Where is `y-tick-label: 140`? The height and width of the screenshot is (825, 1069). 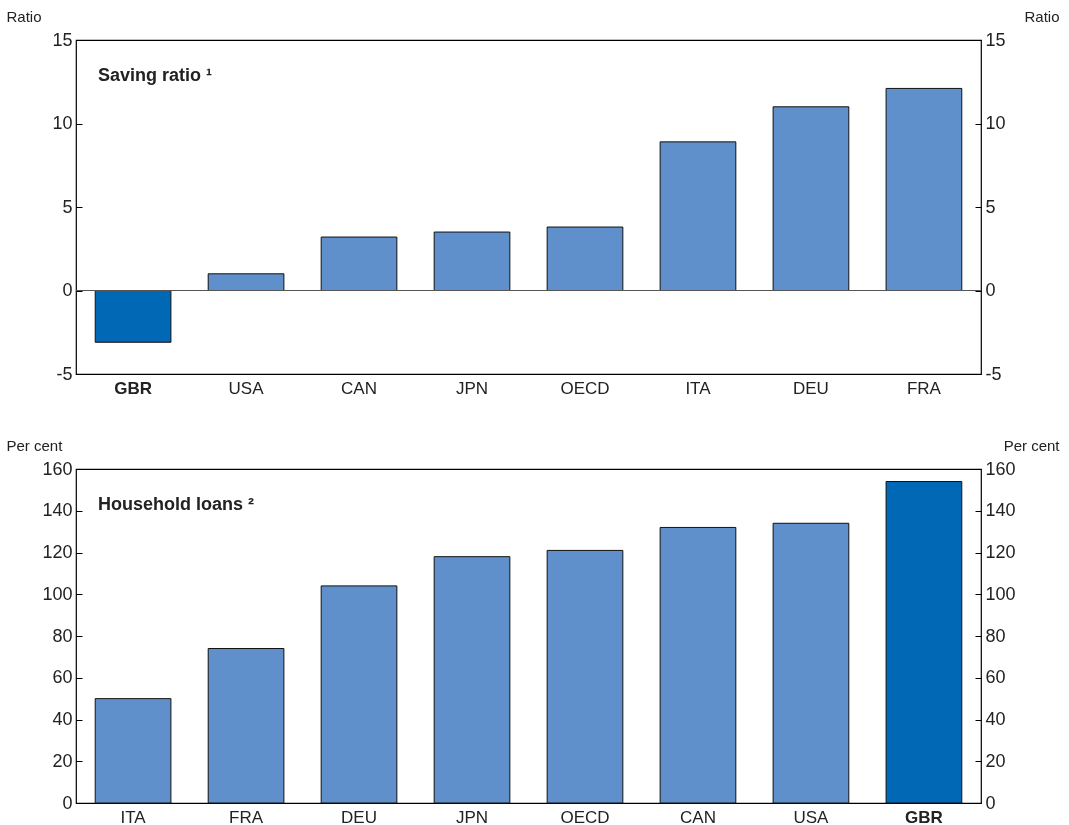 y-tick-label: 140 is located at coordinates (57, 510).